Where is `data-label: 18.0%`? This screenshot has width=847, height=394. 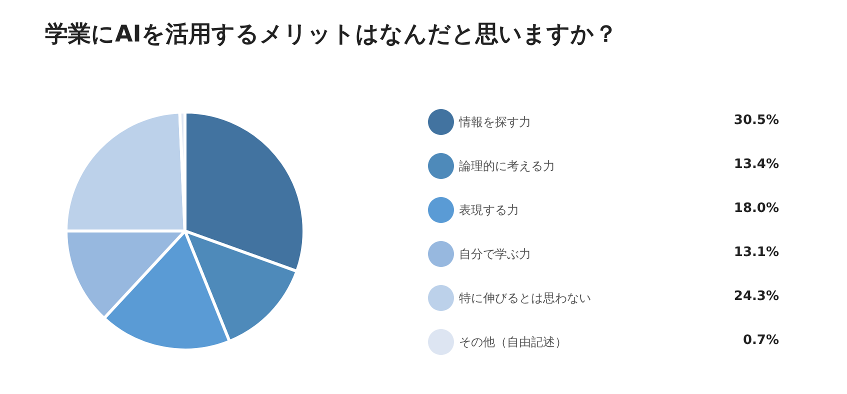
data-label: 18.0% is located at coordinates (757, 208).